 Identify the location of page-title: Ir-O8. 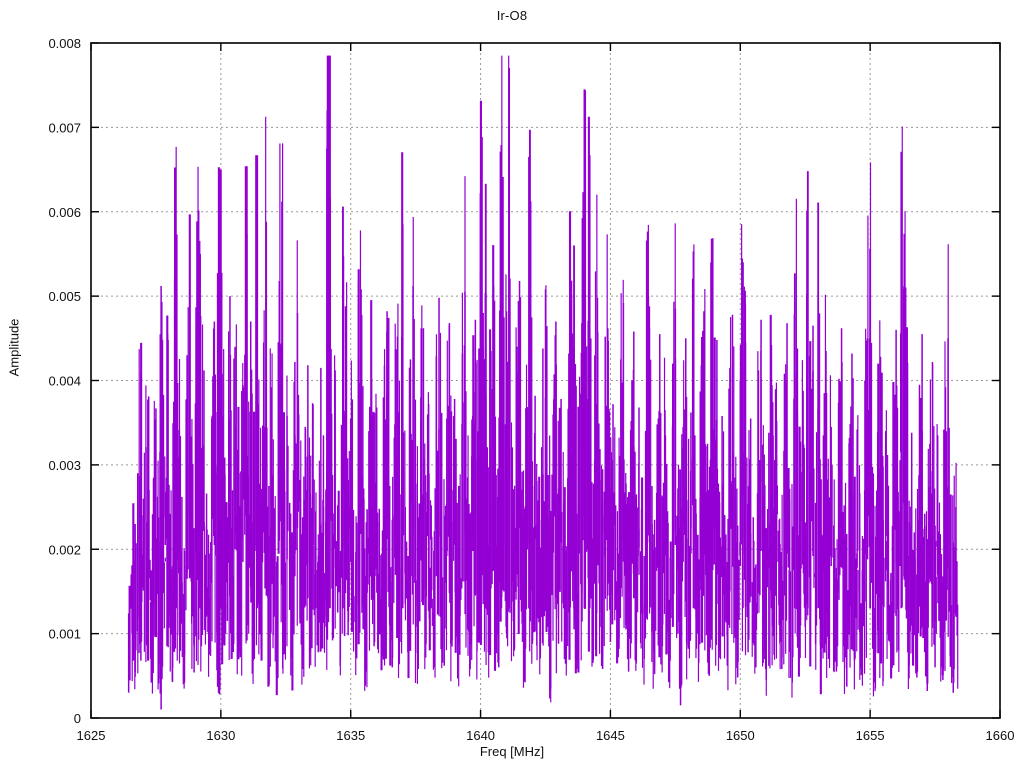
(512, 15).